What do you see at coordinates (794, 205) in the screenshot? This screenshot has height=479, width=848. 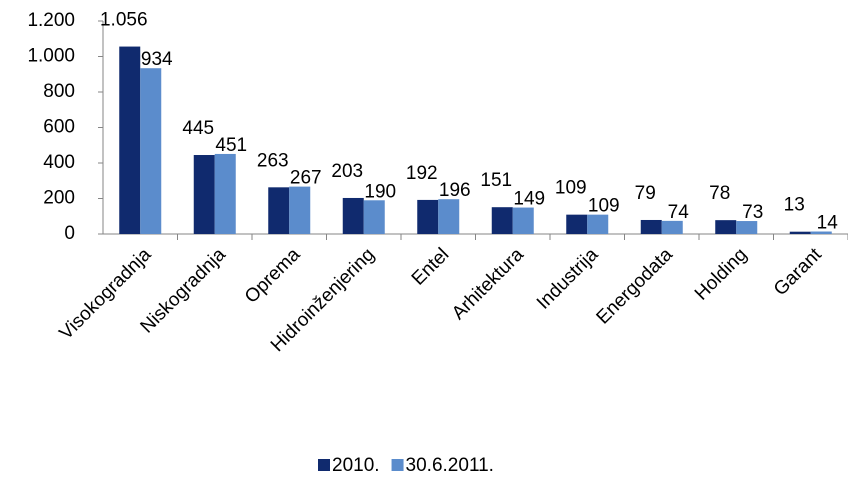 I see `data-label: 13` at bounding box center [794, 205].